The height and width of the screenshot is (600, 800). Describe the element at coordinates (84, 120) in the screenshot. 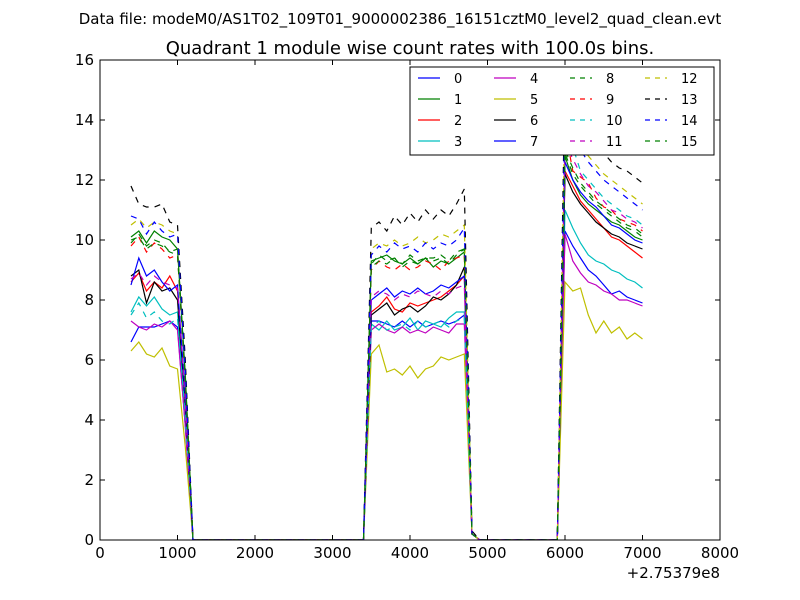

I see `y-tick-label: 14` at that location.